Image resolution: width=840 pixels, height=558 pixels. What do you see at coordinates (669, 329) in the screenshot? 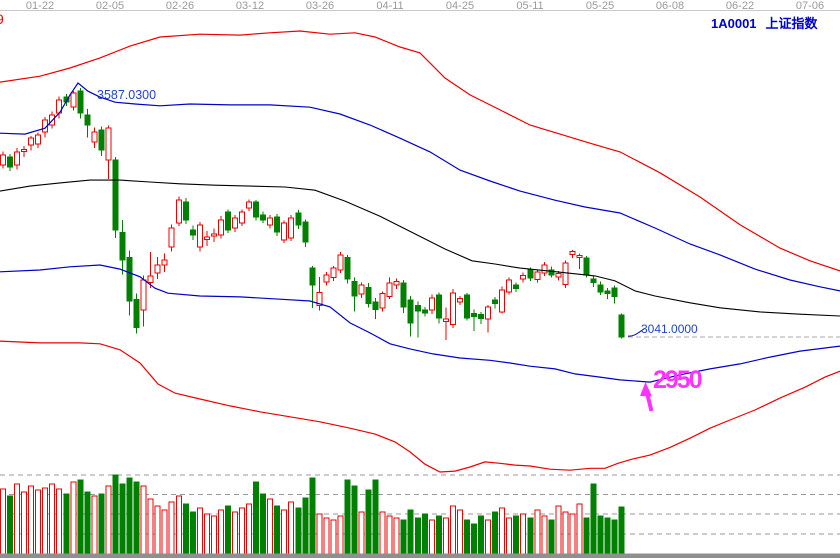
I see `last-close-label: 3041.0000` at bounding box center [669, 329].